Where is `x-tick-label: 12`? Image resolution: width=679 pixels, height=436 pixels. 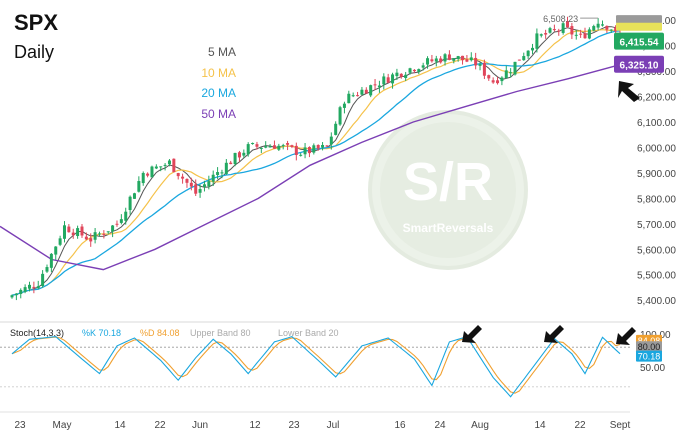
x-tick-label: 12 is located at coordinates (255, 425).